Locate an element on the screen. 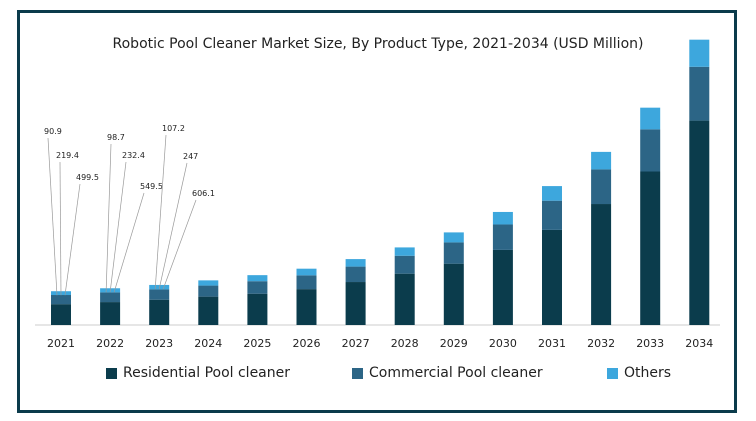 The height and width of the screenshot is (421, 756). data-label: 98.7 is located at coordinates (116, 137).